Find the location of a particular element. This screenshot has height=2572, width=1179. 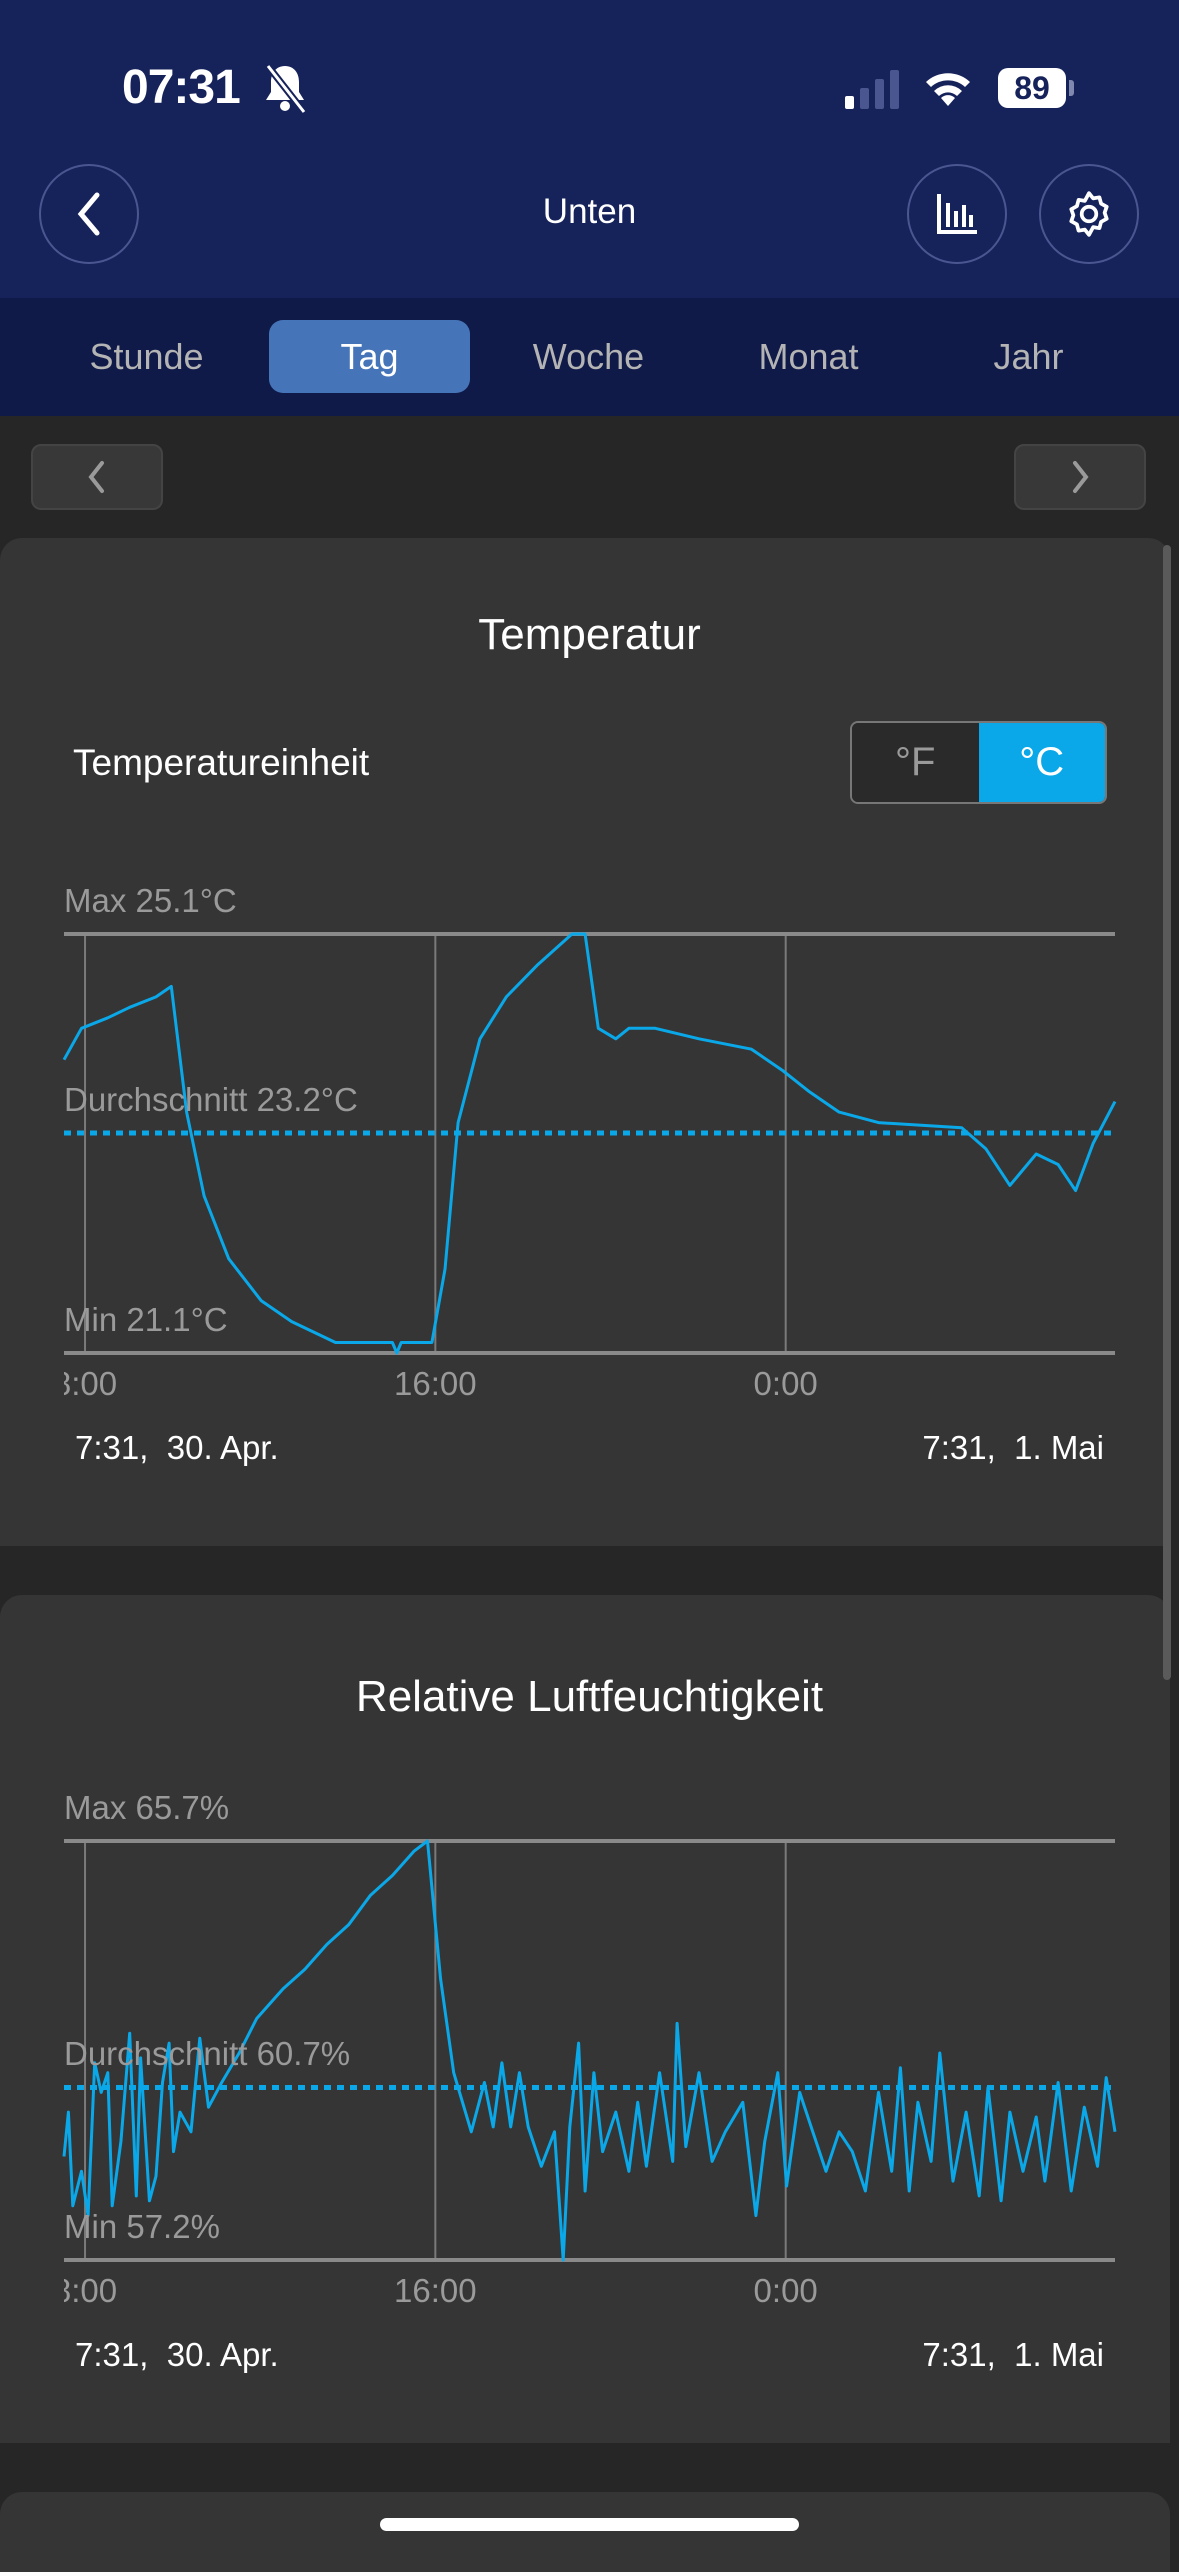

tab-woche: Woche is located at coordinates (588, 356).